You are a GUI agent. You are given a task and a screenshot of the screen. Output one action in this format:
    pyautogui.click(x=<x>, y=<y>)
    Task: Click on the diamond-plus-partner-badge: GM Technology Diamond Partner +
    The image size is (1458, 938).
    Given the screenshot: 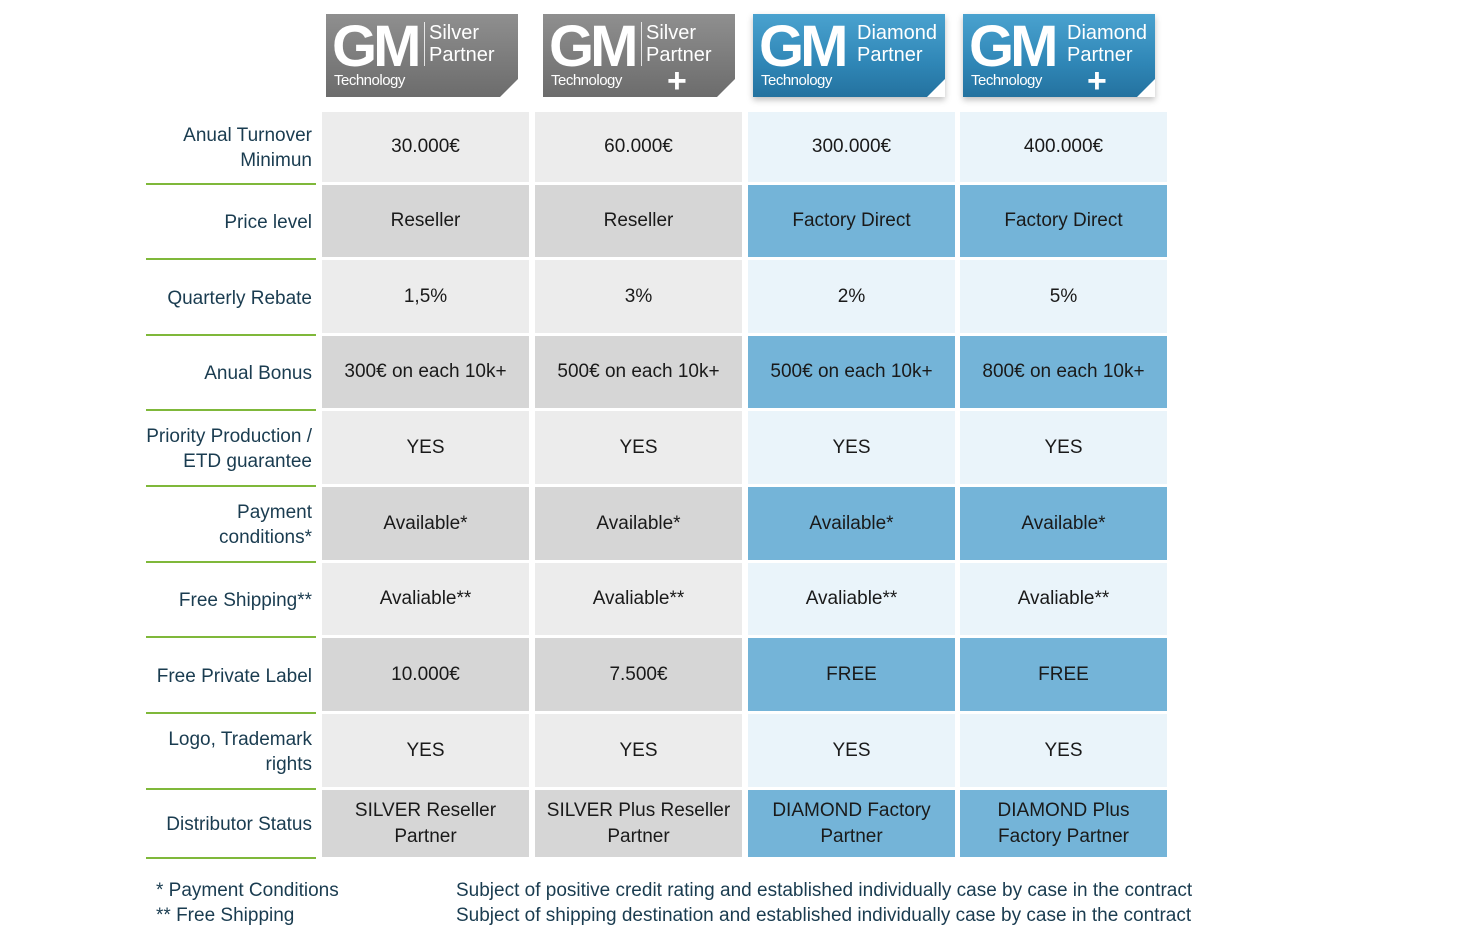 What is the action you would take?
    pyautogui.click(x=1059, y=55)
    